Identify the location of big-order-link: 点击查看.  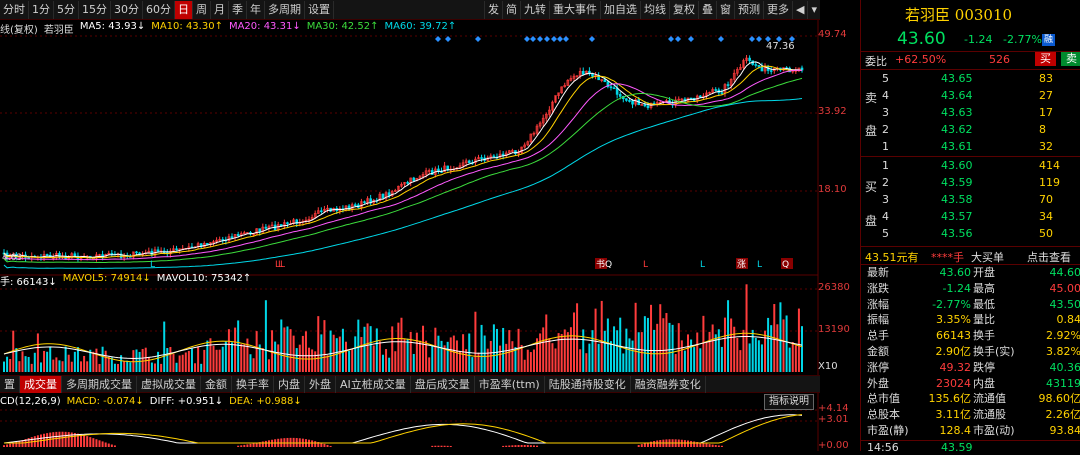
(1049, 257).